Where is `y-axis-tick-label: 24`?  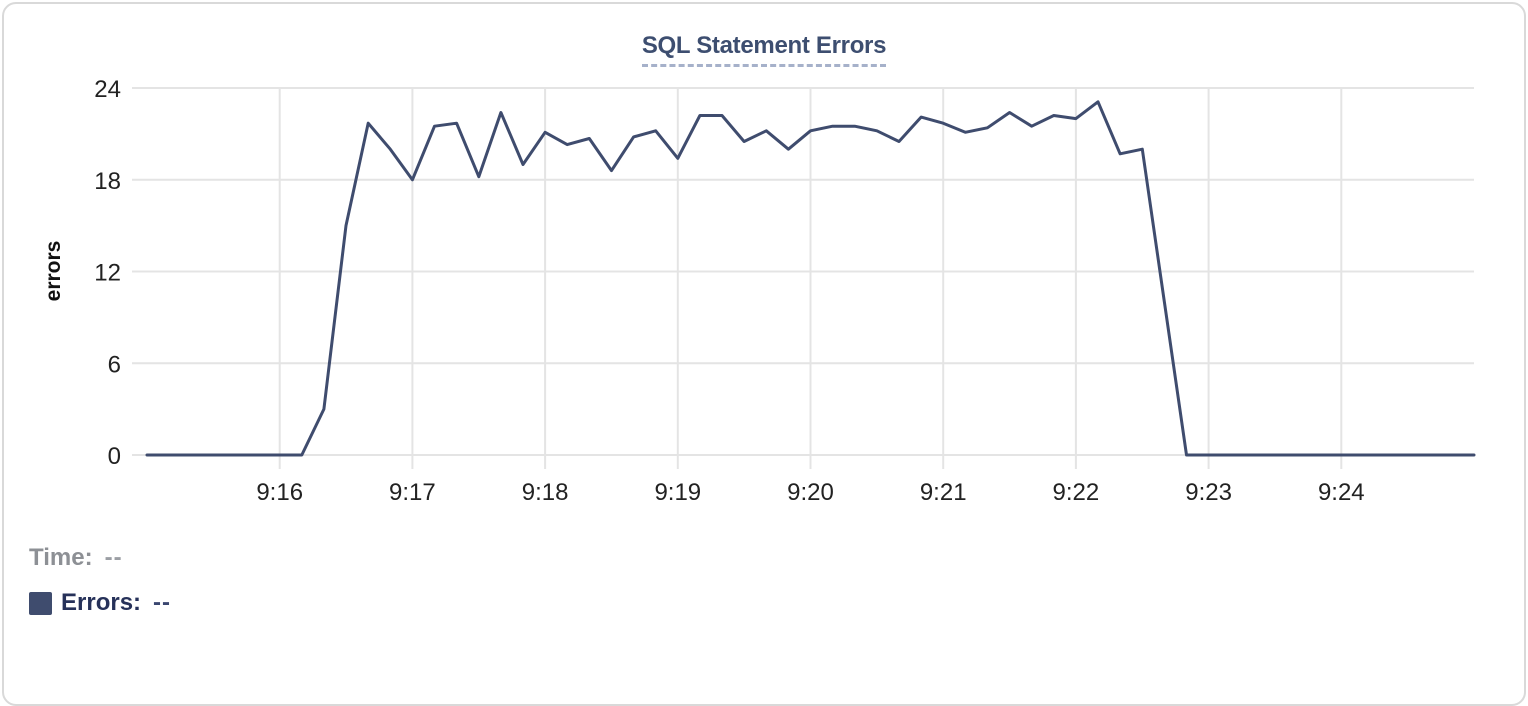
y-axis-tick-label: 24 is located at coordinates (107, 89).